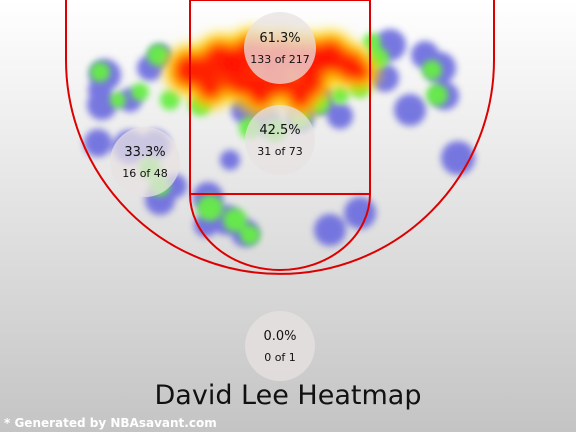 The width and height of the screenshot is (576, 432). I want to click on zone-made-of-attempts: 31 of 73, so click(280, 151).